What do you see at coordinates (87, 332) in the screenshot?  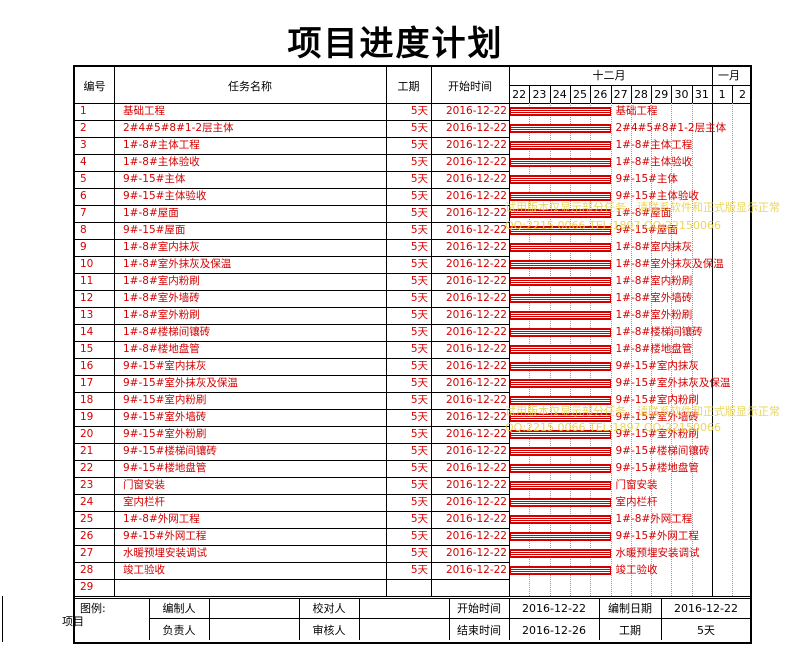 I see `task-id: 14` at bounding box center [87, 332].